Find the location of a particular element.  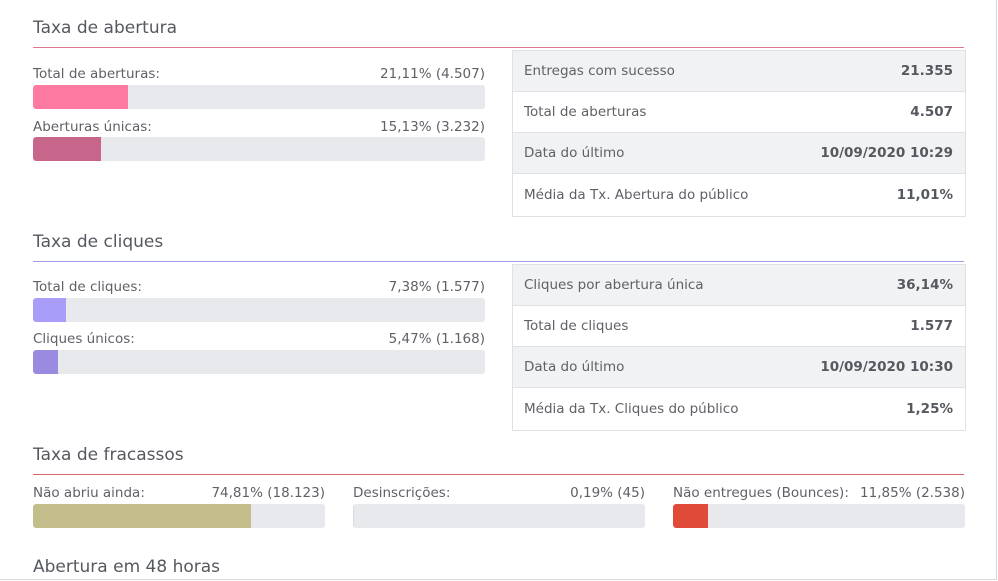

bounces-label: Não entregues (Bounces): is located at coordinates (761, 493).